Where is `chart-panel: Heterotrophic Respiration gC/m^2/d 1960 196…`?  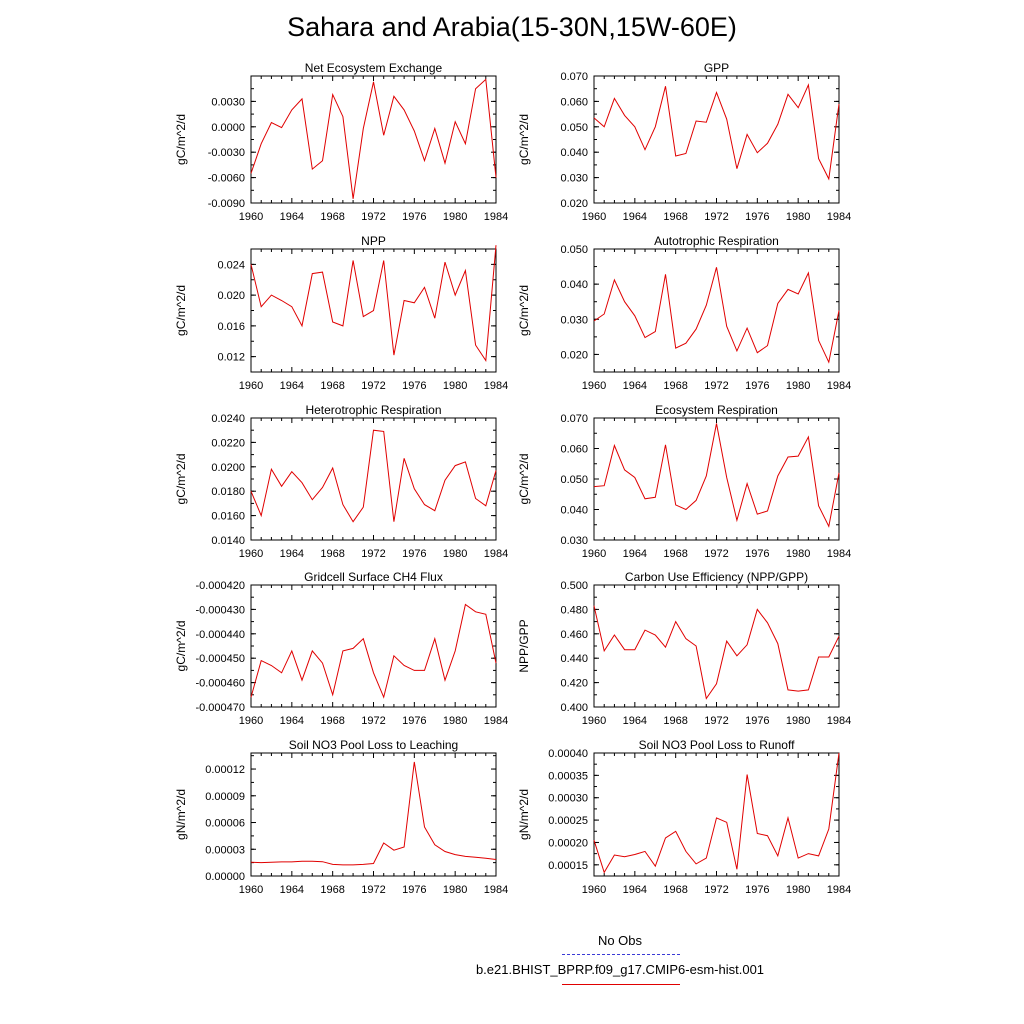
chart-panel: Heterotrophic Respiration gC/m^2/d 1960 196… is located at coordinates (341, 481).